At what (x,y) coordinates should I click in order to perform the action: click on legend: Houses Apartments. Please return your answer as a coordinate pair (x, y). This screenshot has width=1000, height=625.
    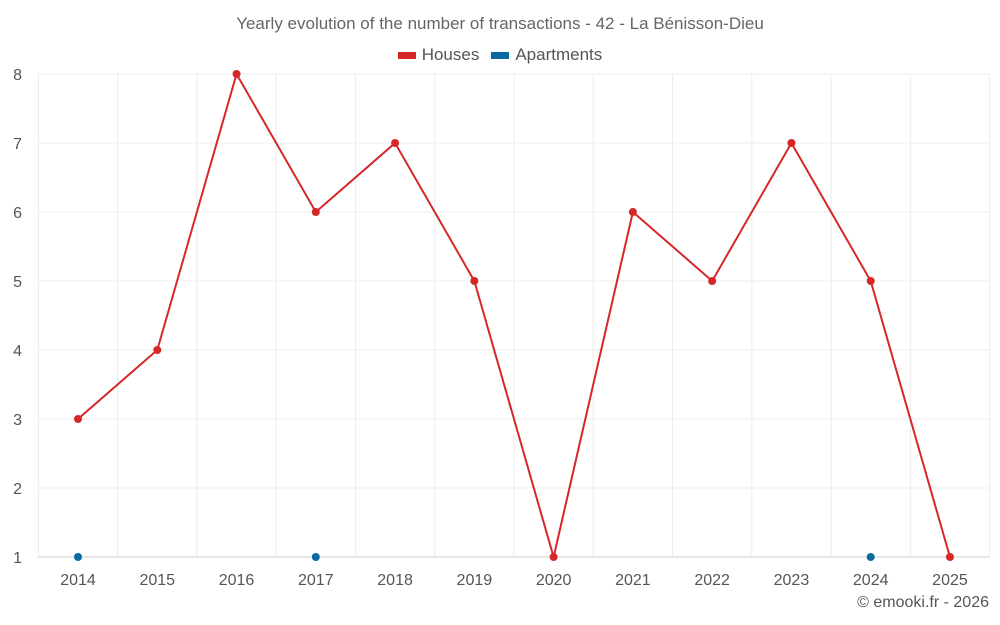
    Looking at the image, I should click on (500, 55).